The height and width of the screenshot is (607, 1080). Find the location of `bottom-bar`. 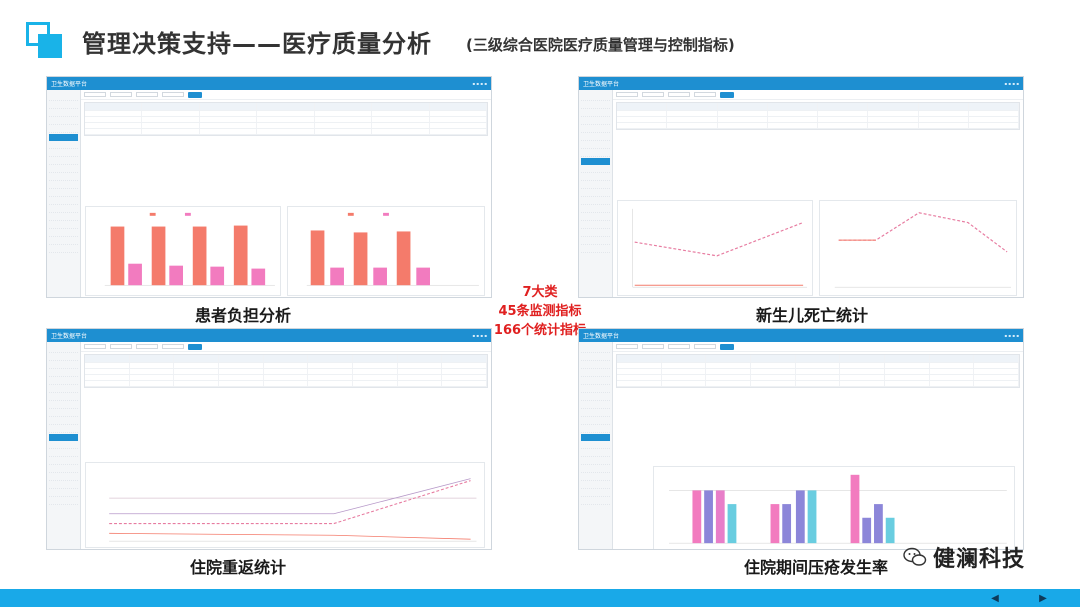

bottom-bar is located at coordinates (540, 598).